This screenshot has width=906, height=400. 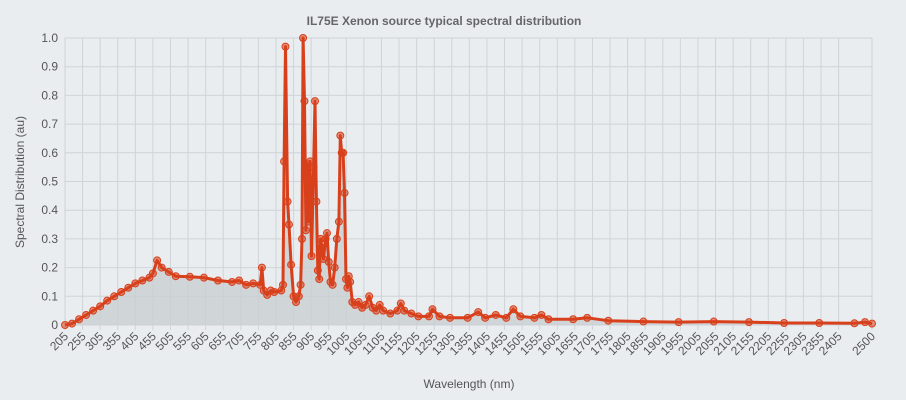 I want to click on y-tick-label: 0.3, so click(x=49, y=239).